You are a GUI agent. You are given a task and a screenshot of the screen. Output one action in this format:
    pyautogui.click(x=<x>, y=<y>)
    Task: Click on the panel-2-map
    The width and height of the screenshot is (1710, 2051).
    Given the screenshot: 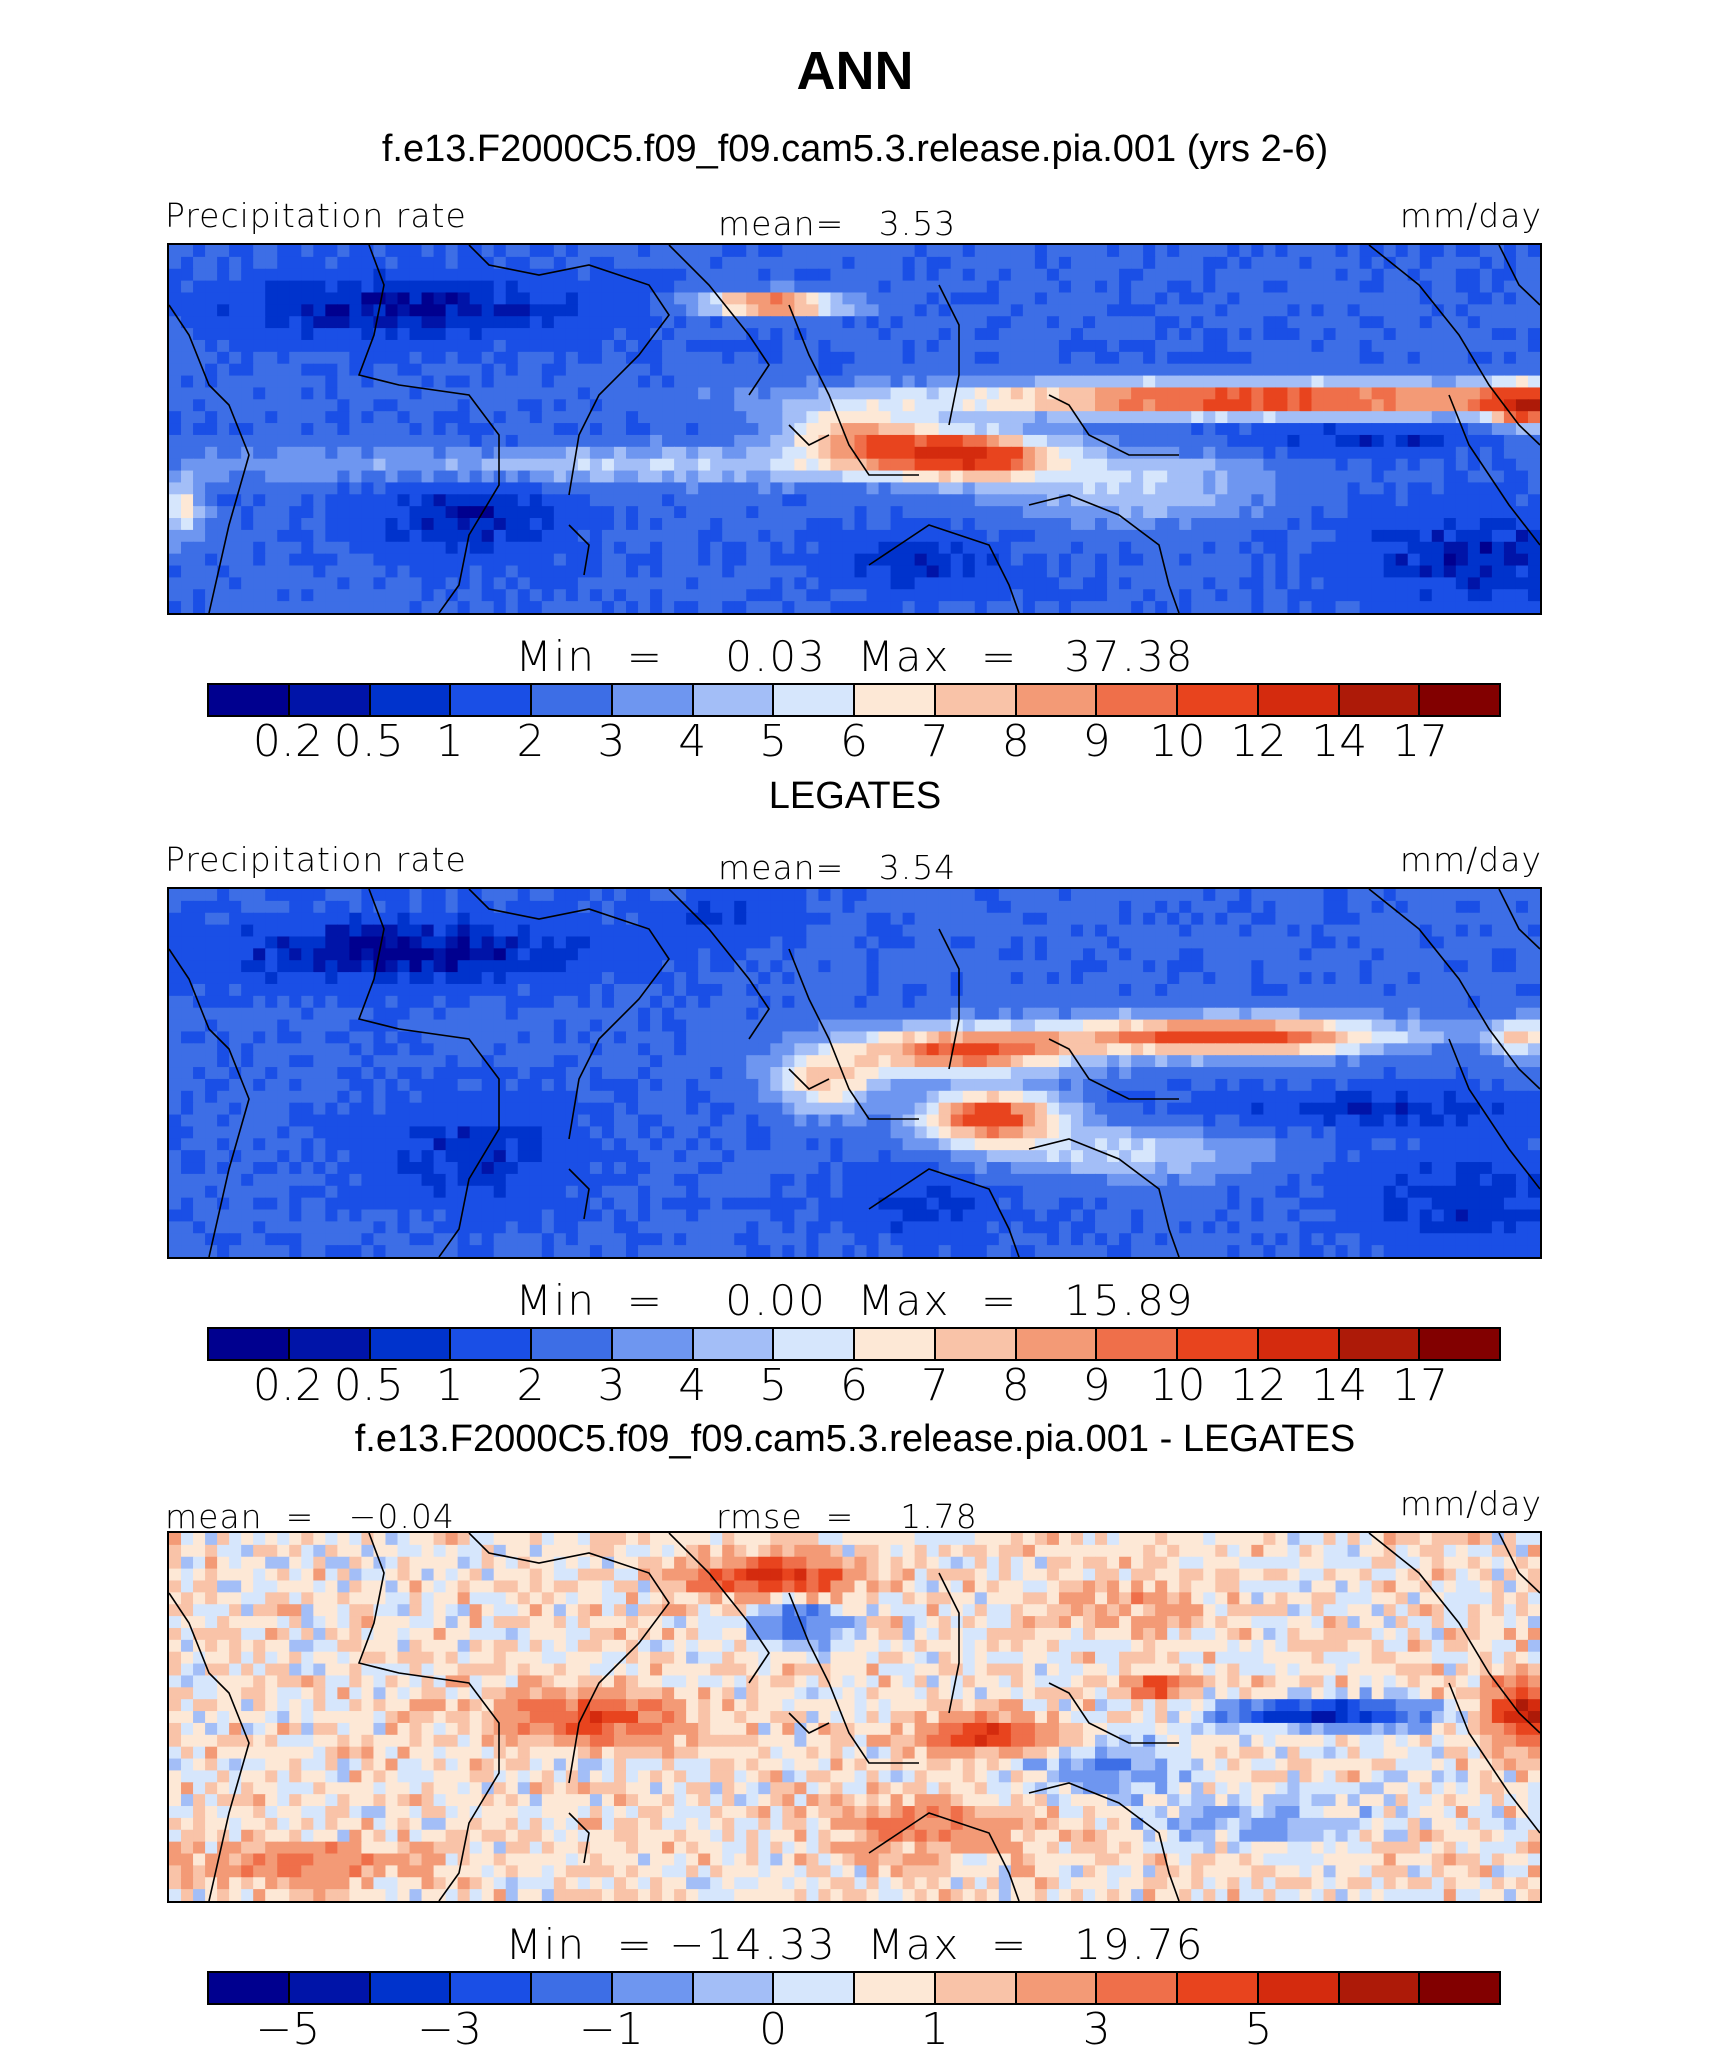 What is the action you would take?
    pyautogui.click(x=854, y=1073)
    